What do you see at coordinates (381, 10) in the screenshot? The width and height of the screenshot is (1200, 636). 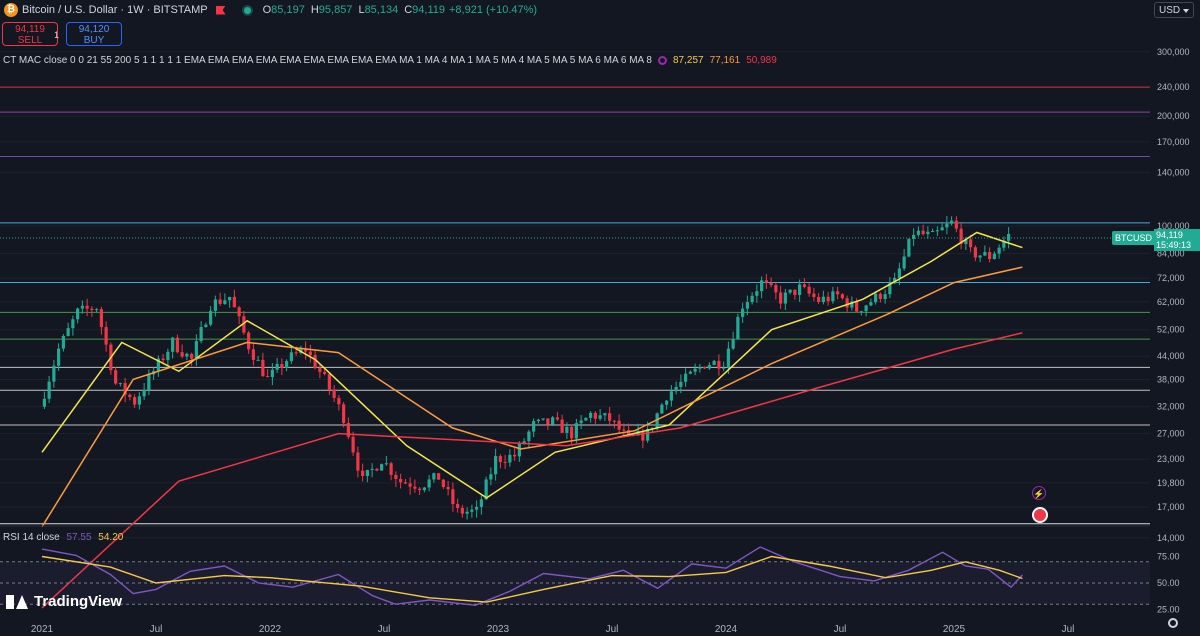 I see `low-value: 85,134` at bounding box center [381, 10].